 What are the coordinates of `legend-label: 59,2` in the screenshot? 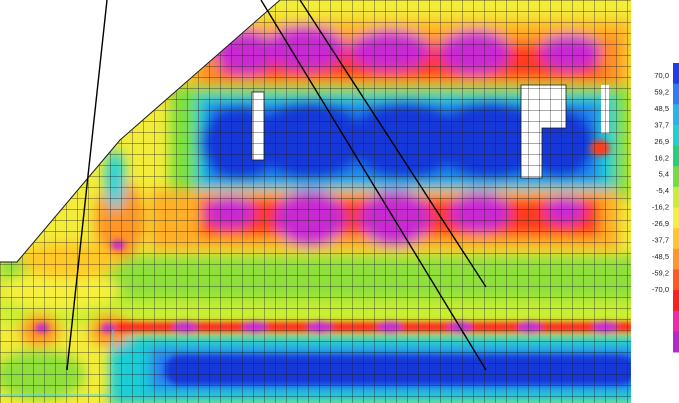 It's located at (661, 91).